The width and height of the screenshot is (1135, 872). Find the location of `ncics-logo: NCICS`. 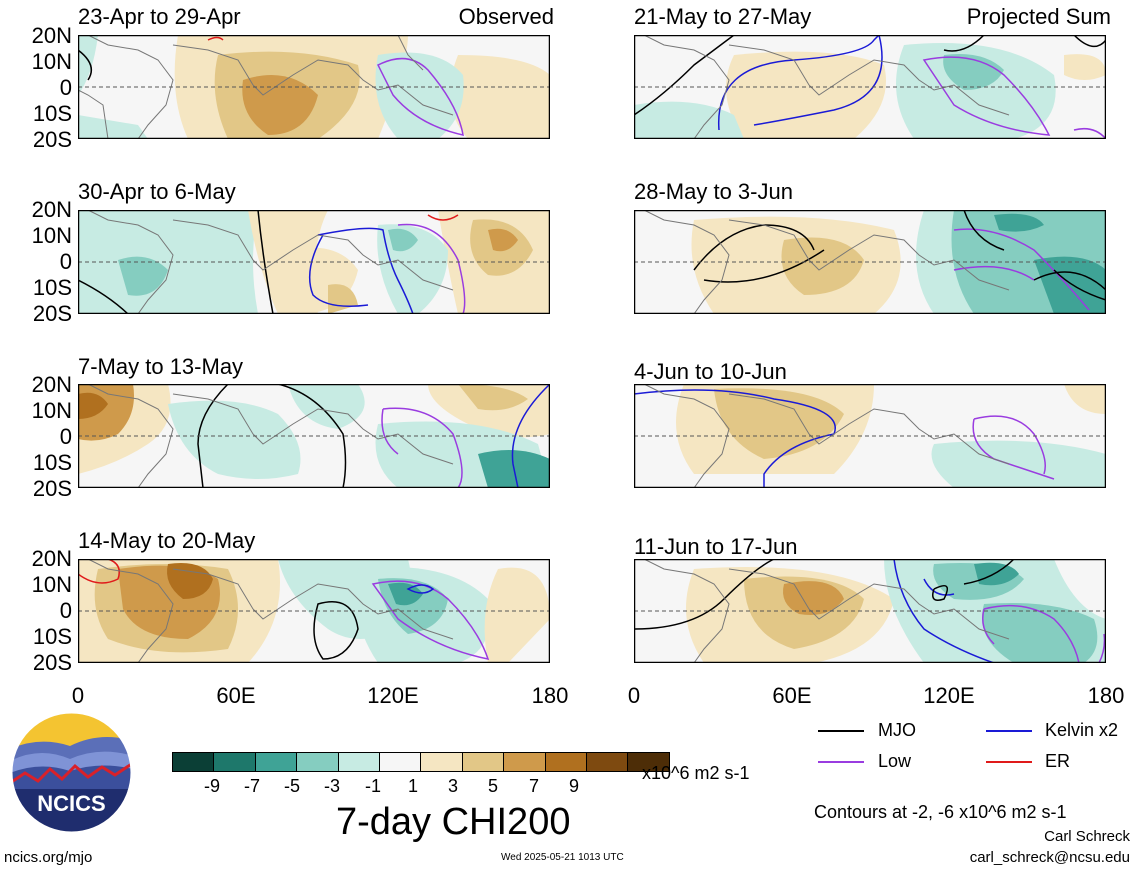

ncics-logo: NCICS is located at coordinates (71, 772).